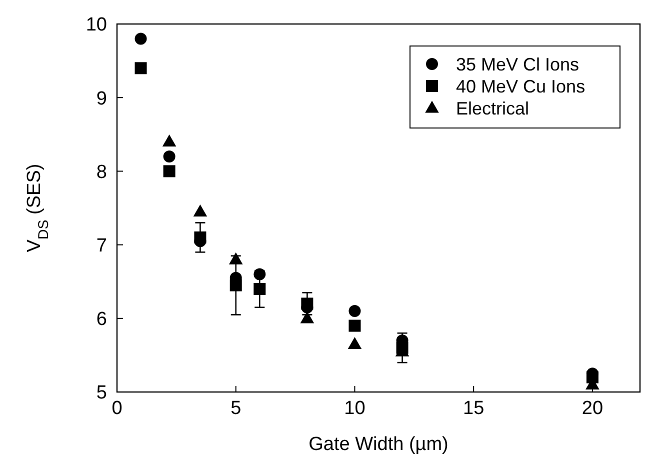  I want to click on y-tick-label: 9, so click(101, 99).